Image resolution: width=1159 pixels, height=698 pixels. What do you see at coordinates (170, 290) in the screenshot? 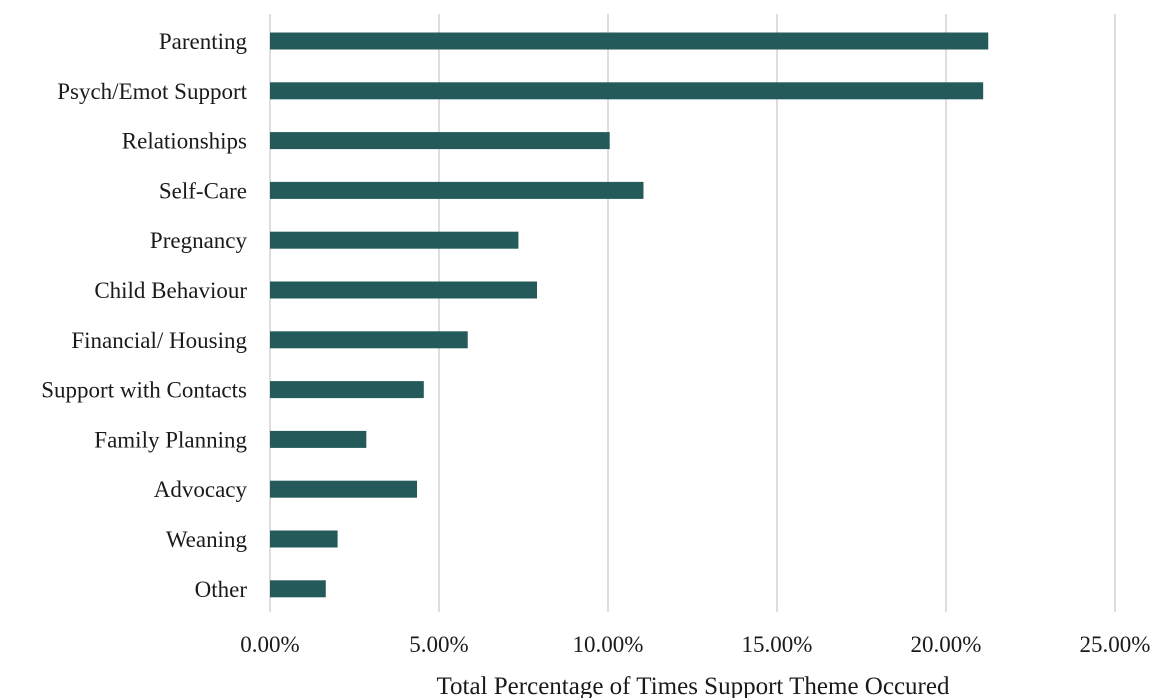
I see `category-label: Child Behaviour` at bounding box center [170, 290].